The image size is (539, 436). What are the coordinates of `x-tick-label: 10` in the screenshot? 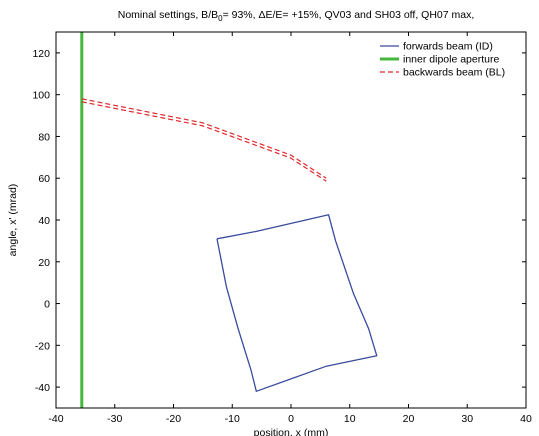 It's located at (350, 419).